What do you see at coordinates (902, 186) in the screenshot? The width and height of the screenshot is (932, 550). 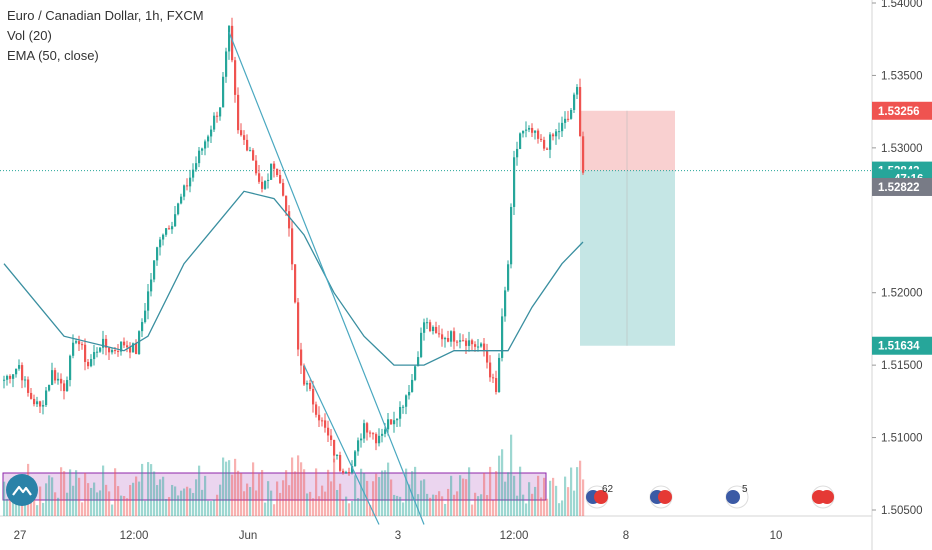 I see `price-tag: 1.52822` at bounding box center [902, 186].